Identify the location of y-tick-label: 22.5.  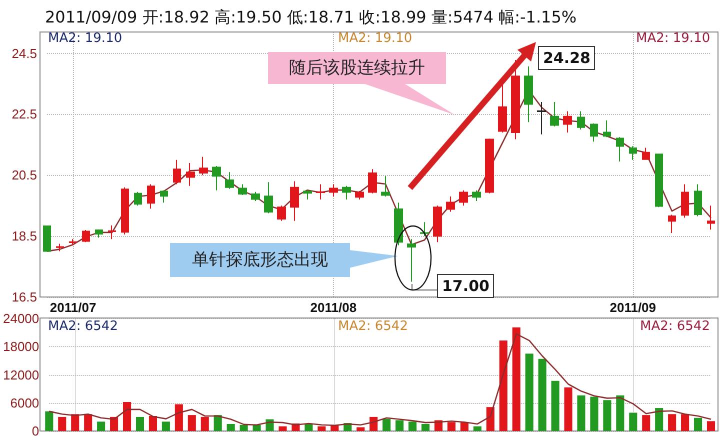
(24, 114).